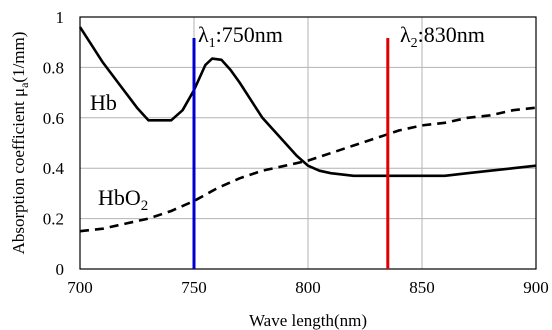 The width and height of the screenshot is (552, 330). What do you see at coordinates (405, 34) in the screenshot?
I see `marker-label-lambda2-symbol: λ` at bounding box center [405, 34].